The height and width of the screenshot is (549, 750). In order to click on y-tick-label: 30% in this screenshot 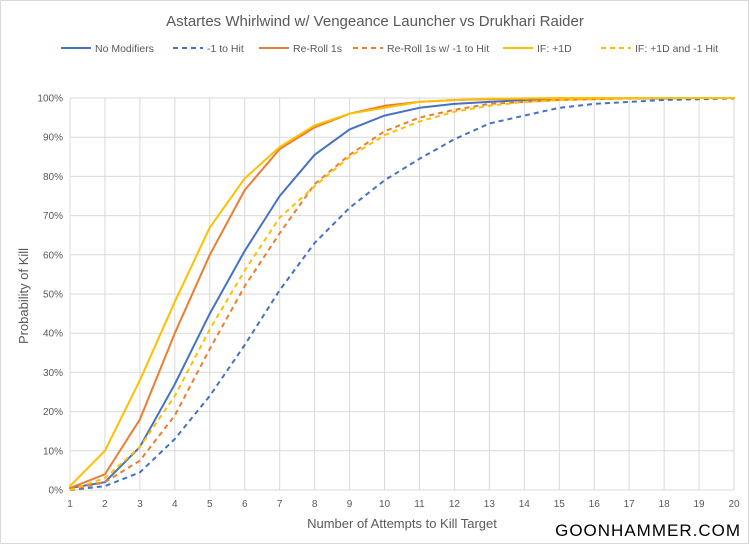, I will do `click(53, 373)`.